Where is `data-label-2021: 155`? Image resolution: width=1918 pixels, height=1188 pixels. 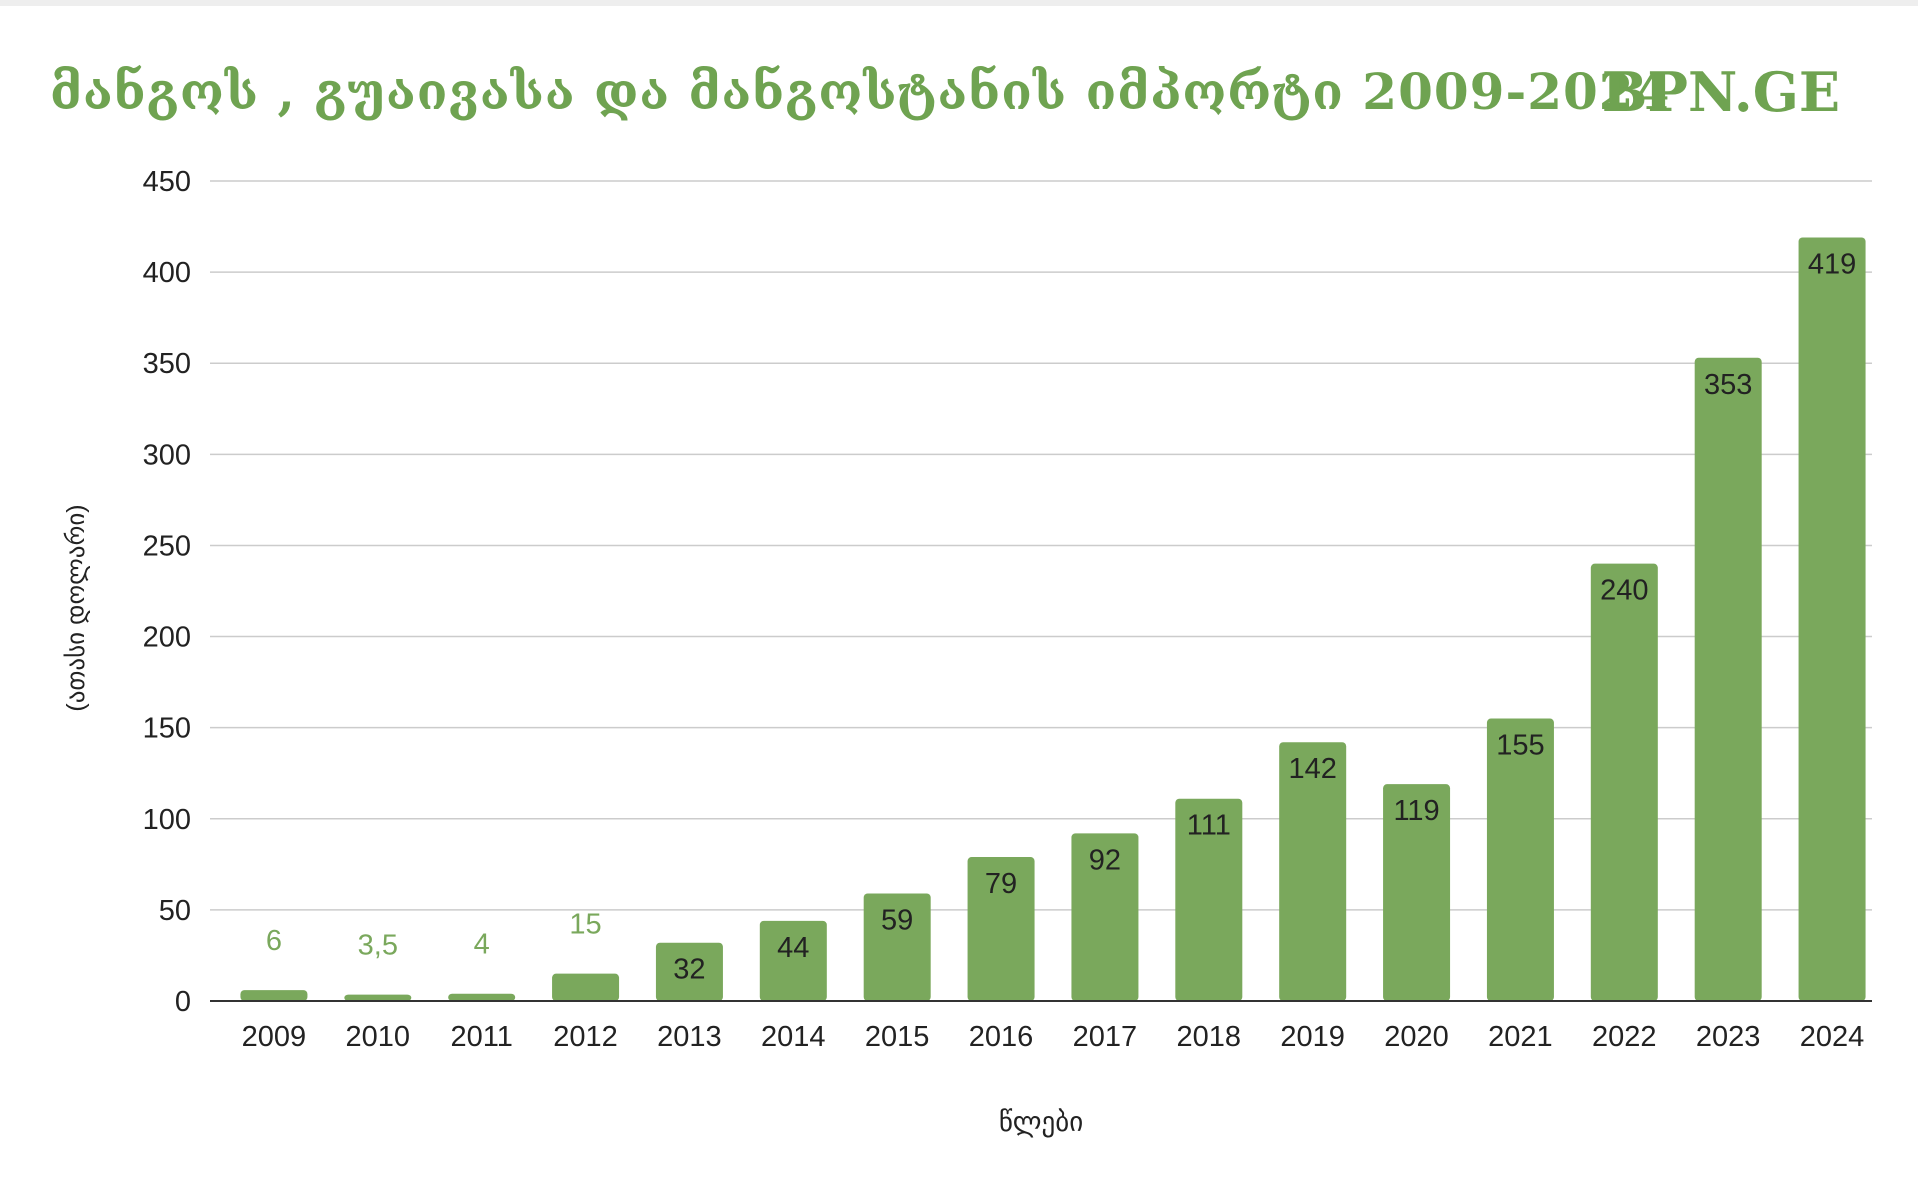
data-label-2021: 155 is located at coordinates (1520, 746).